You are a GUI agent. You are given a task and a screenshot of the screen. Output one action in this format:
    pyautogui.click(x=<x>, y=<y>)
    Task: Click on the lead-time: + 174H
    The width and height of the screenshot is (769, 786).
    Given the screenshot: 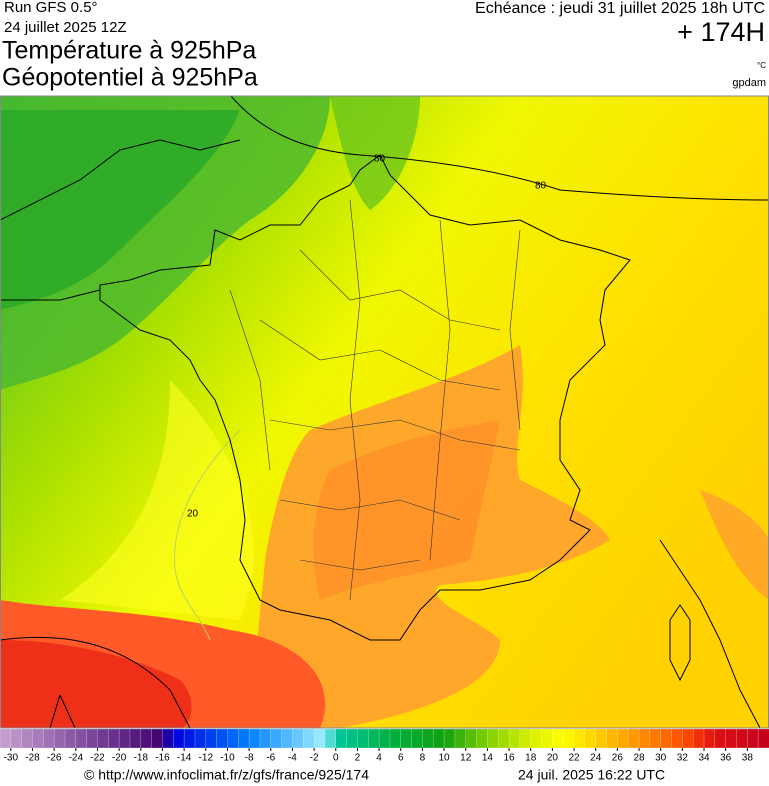 What is the action you would take?
    pyautogui.click(x=721, y=32)
    